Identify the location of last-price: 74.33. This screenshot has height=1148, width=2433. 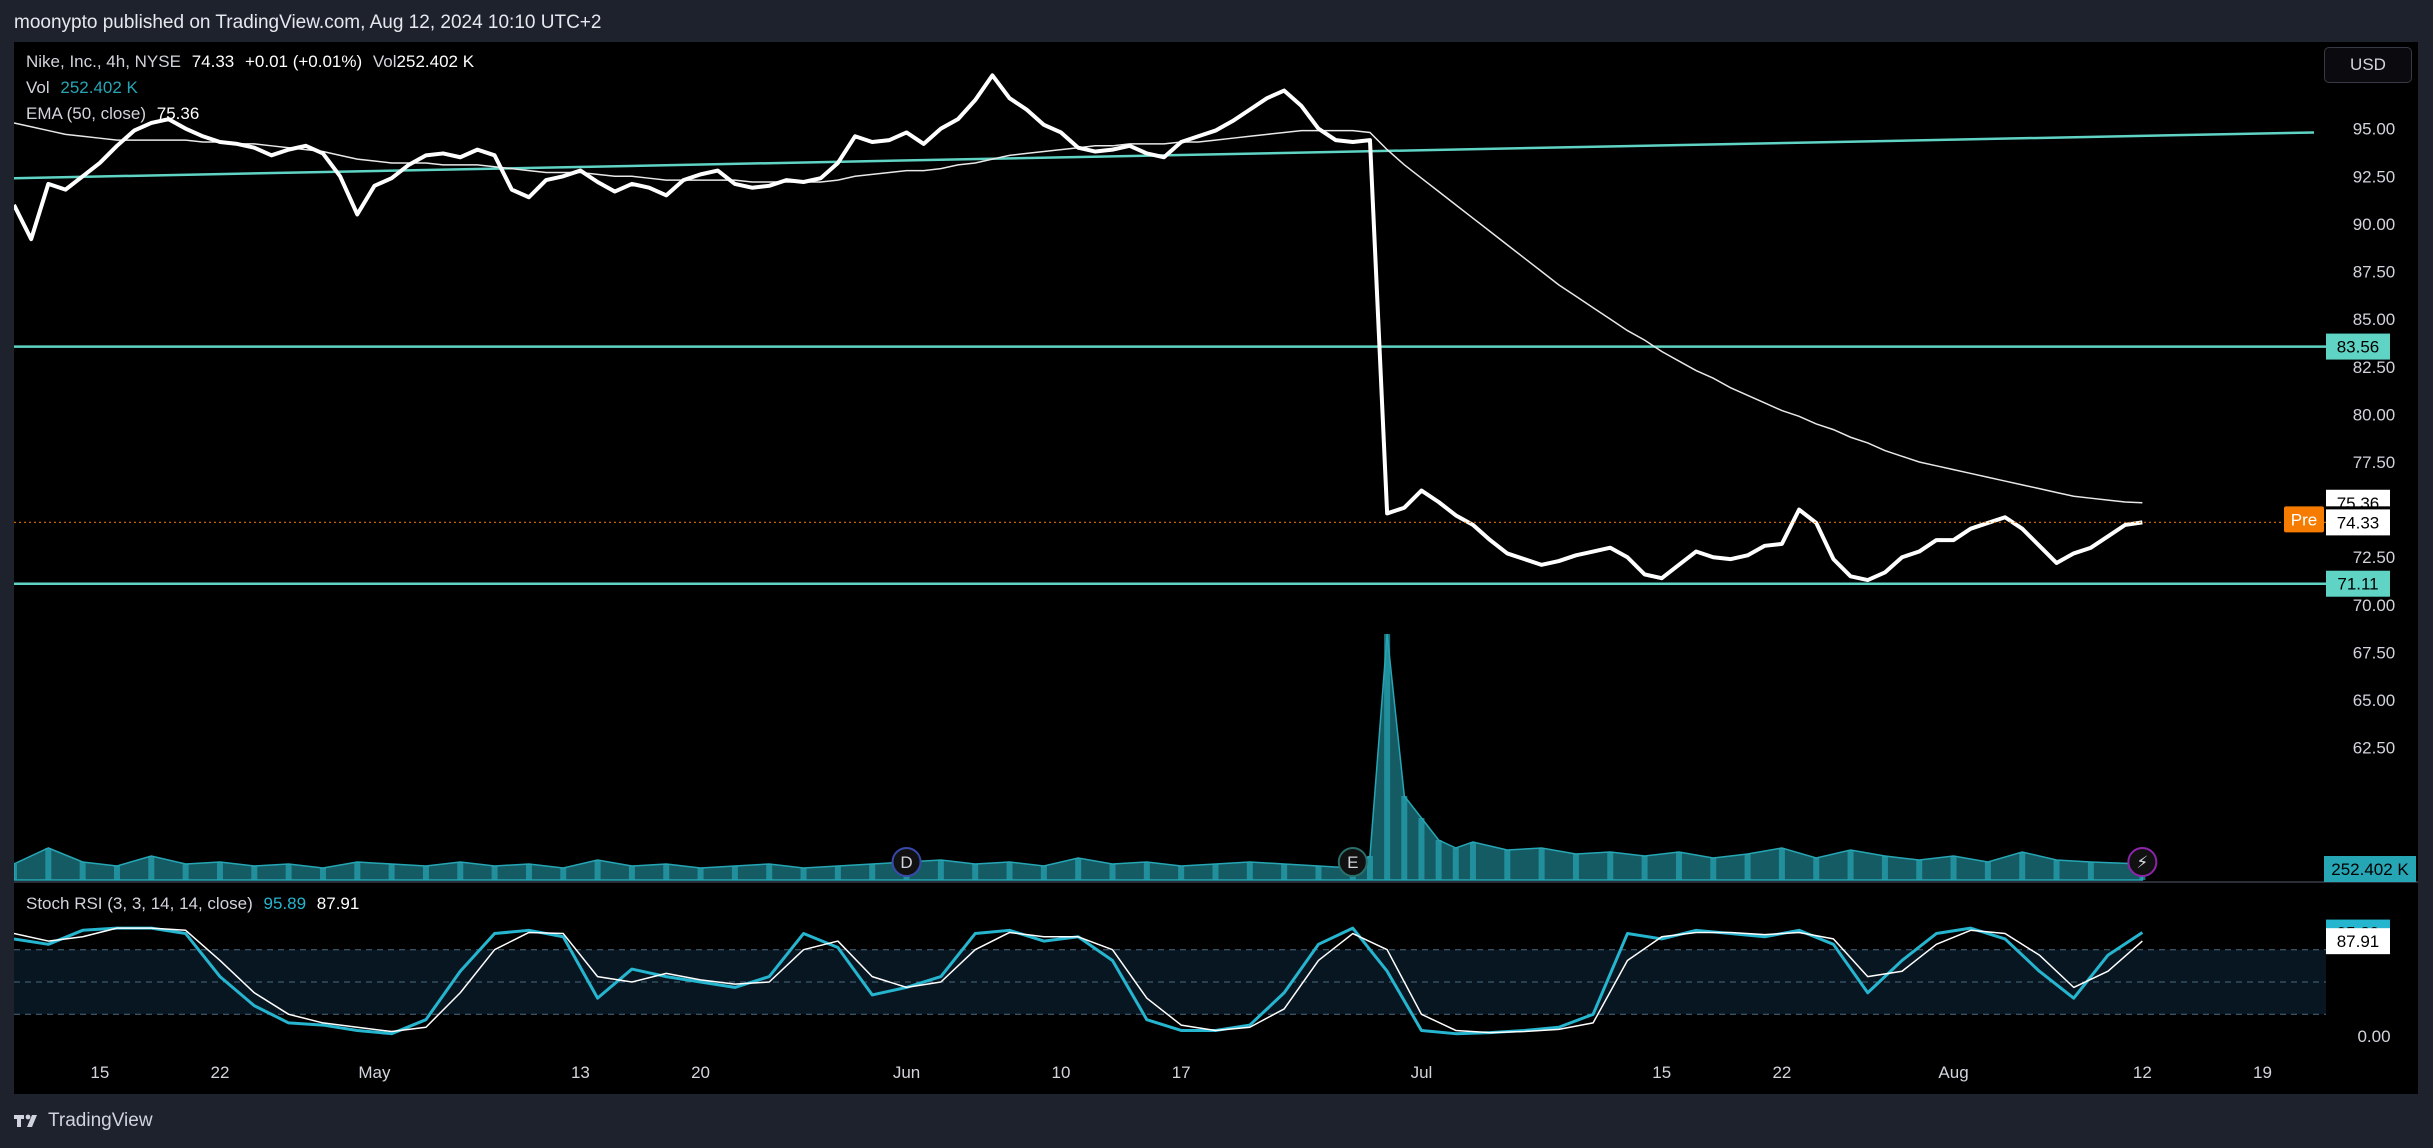
(213, 61).